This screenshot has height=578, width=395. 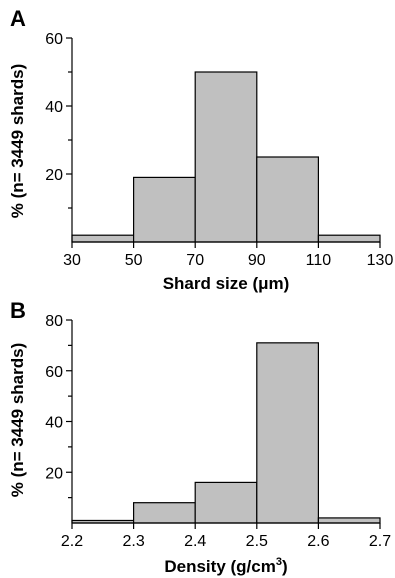 What do you see at coordinates (72, 260) in the screenshot?
I see `panel-a-x-tick-label: 30` at bounding box center [72, 260].